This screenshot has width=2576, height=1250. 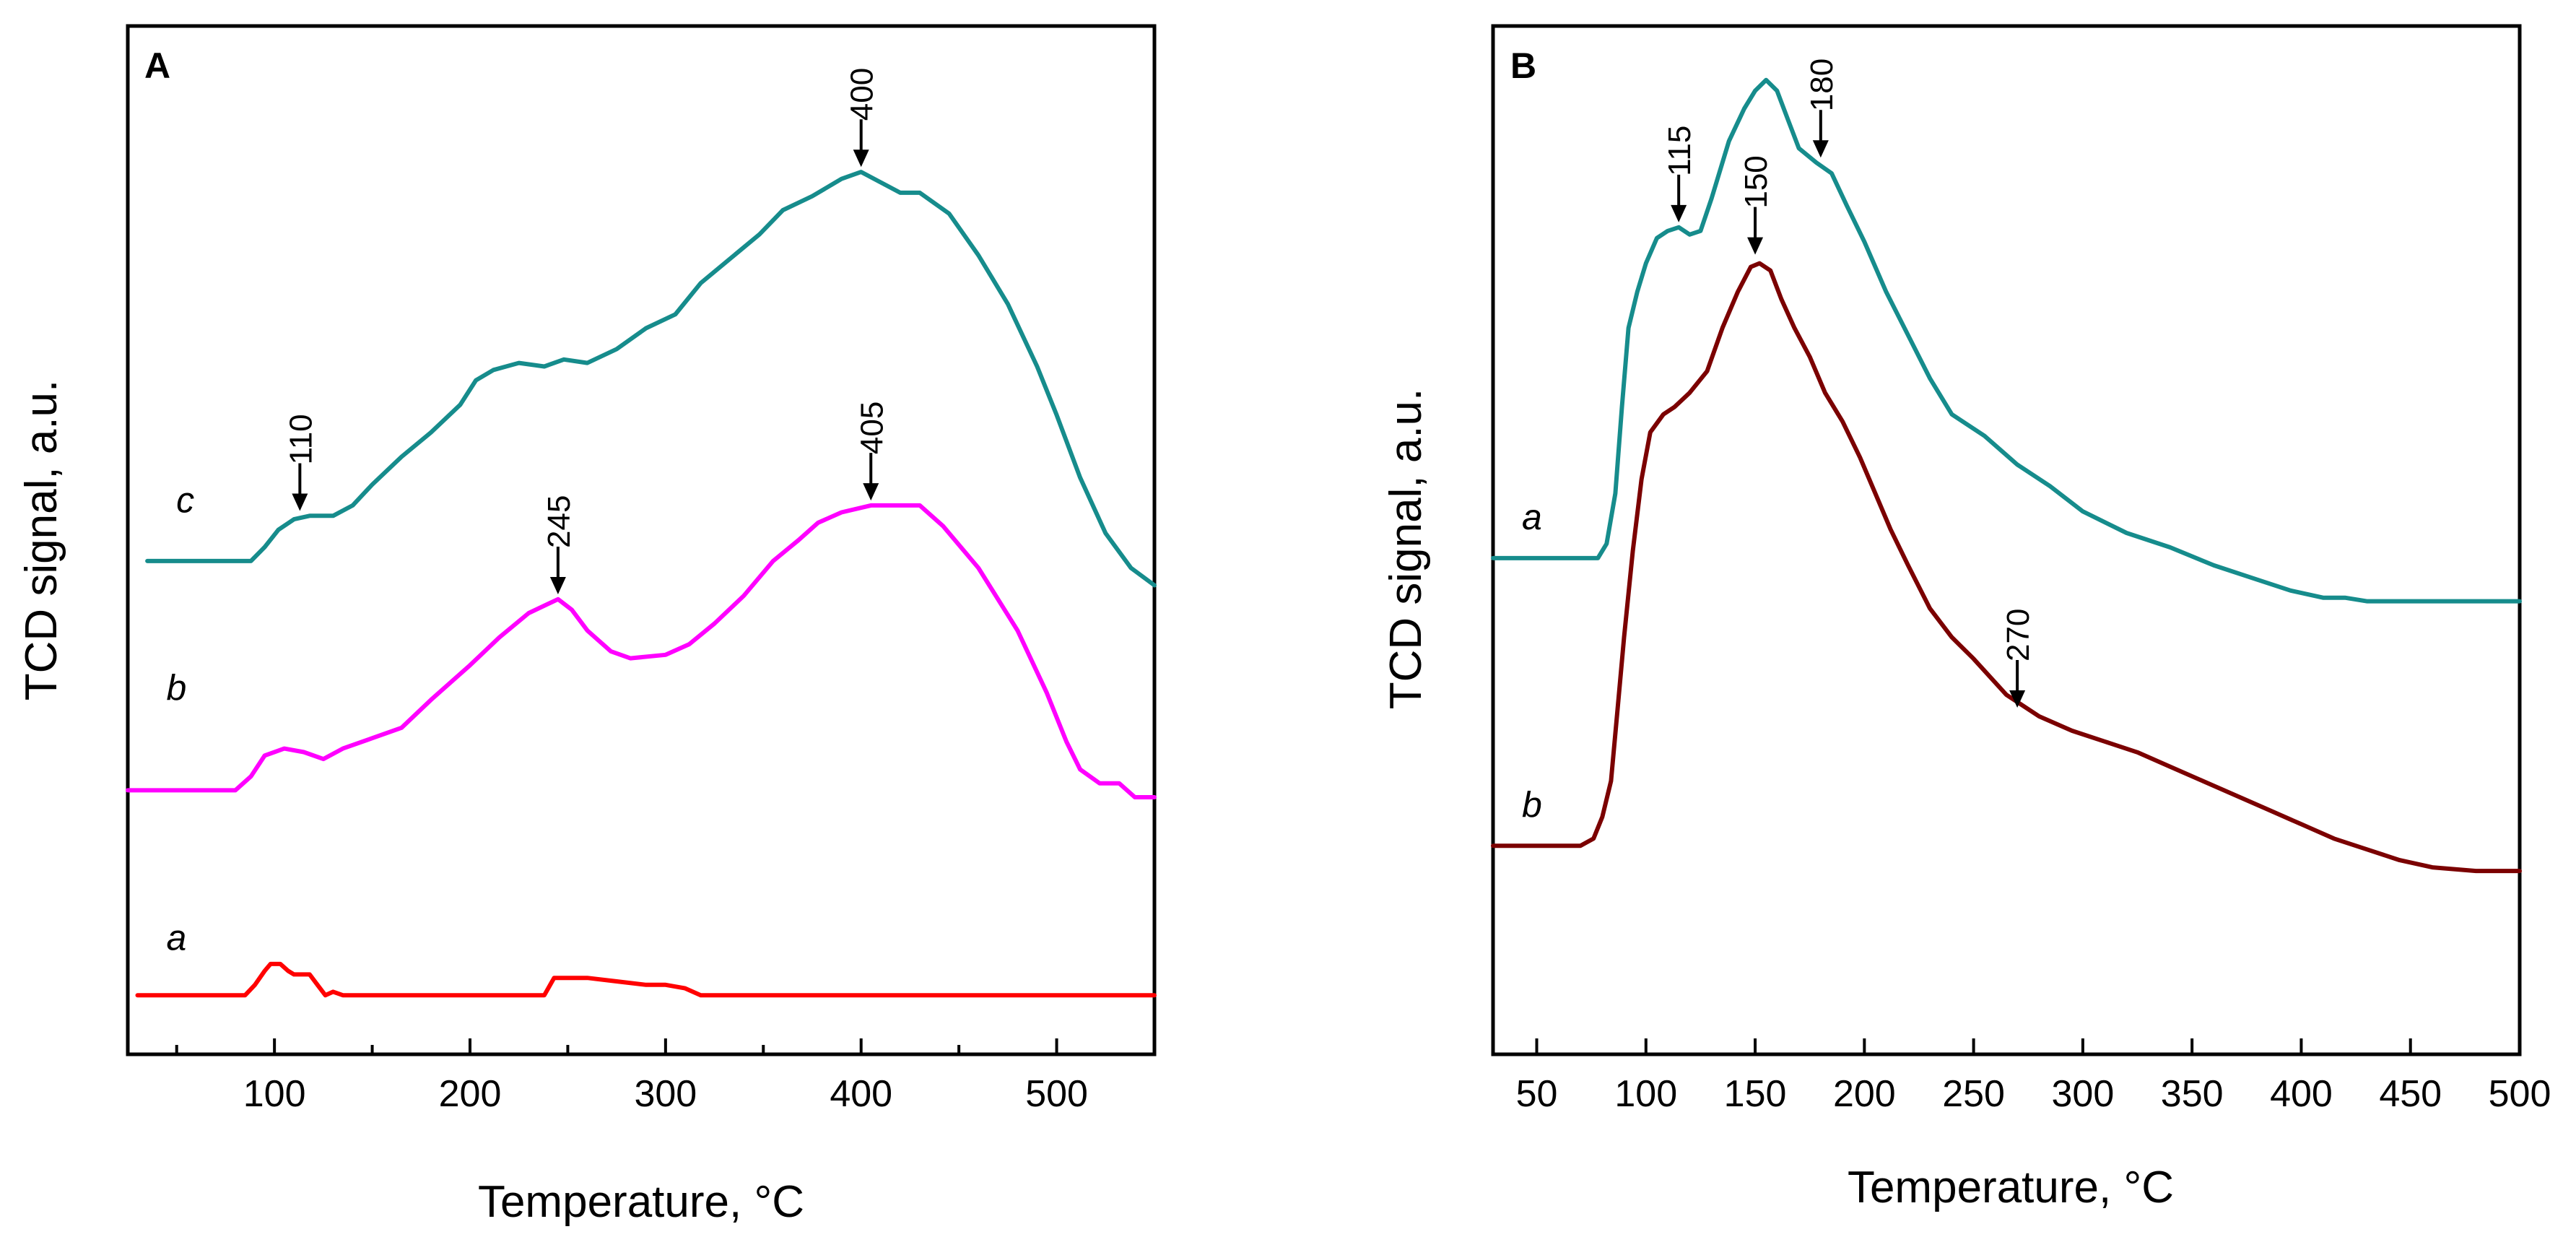 What do you see at coordinates (1056, 1094) in the screenshot?
I see `x-tick-label-a-500: 500` at bounding box center [1056, 1094].